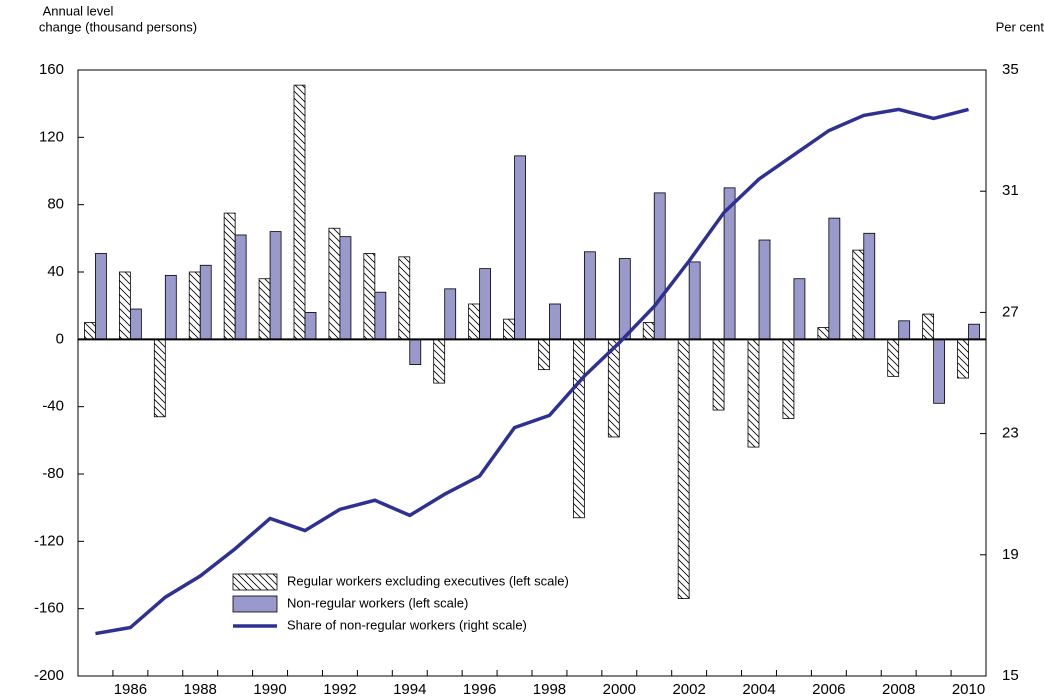  What do you see at coordinates (549, 689) in the screenshot?
I see `x-tick-label: 1998` at bounding box center [549, 689].